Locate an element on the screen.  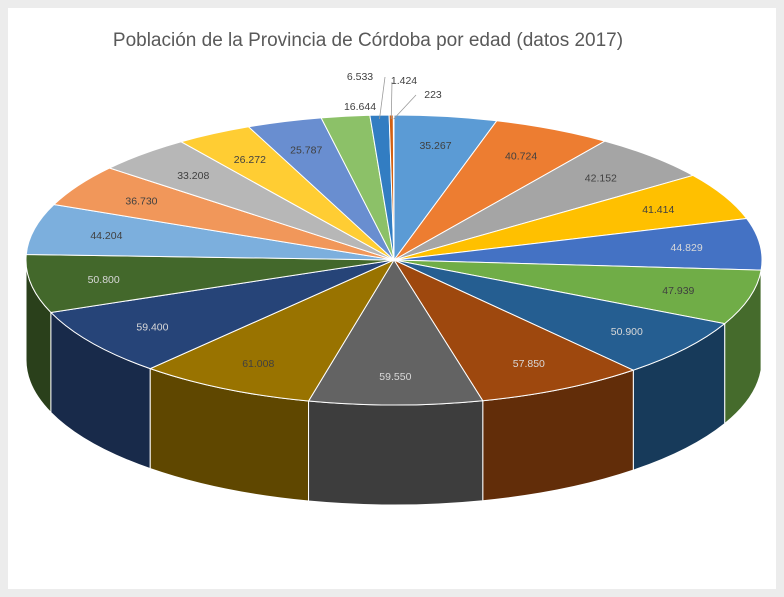
slice-label-1: 40.724 is located at coordinates (521, 156).